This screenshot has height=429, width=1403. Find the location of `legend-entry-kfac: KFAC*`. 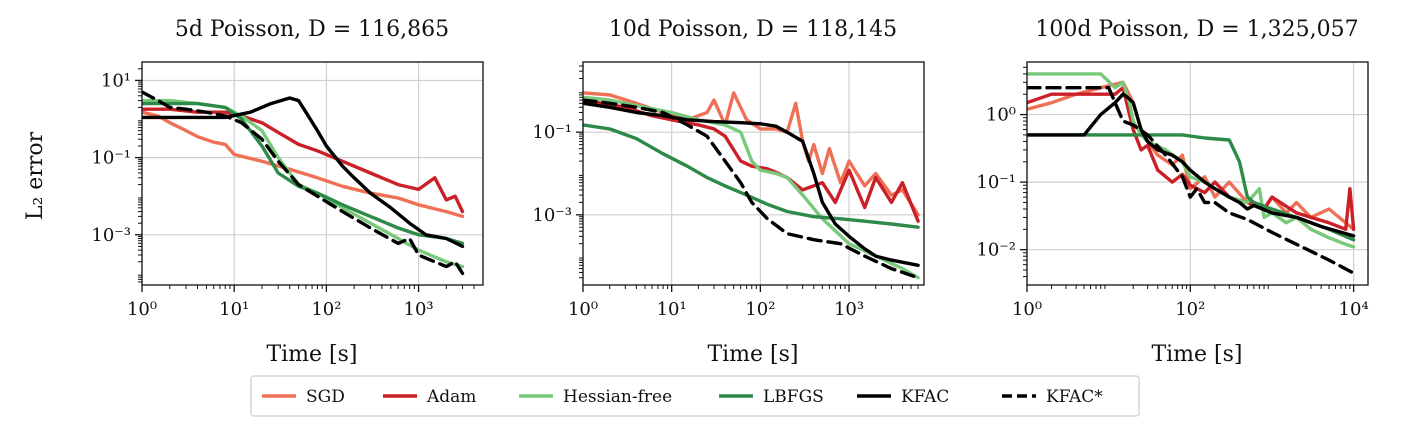

legend-entry-kfac: KFAC* is located at coordinates (1052, 397).